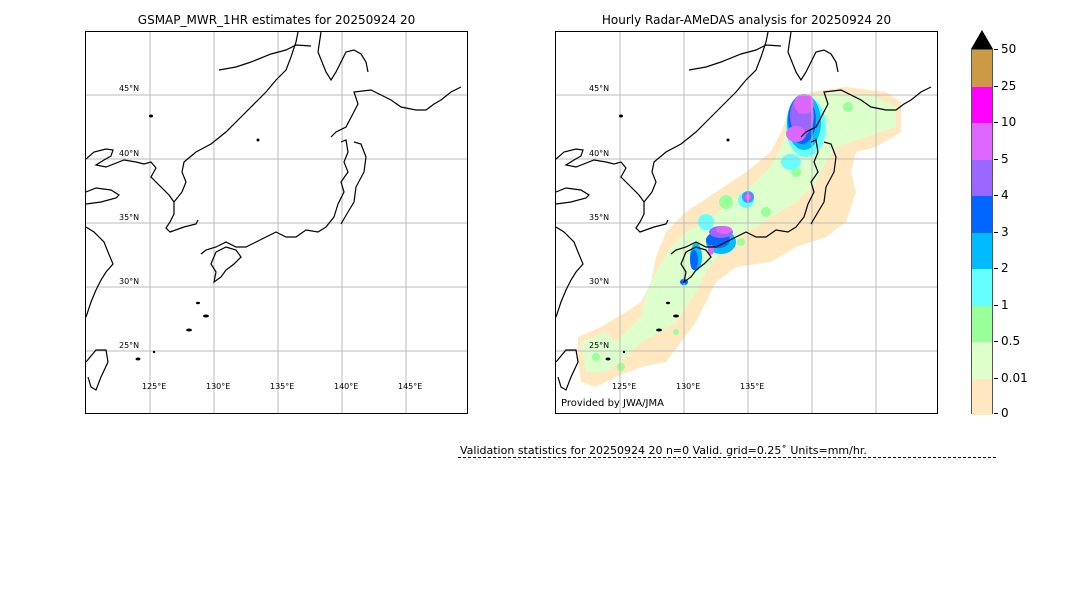 The width and height of the screenshot is (1080, 612). I want to click on colorbar-label-1: 1, so click(1005, 304).